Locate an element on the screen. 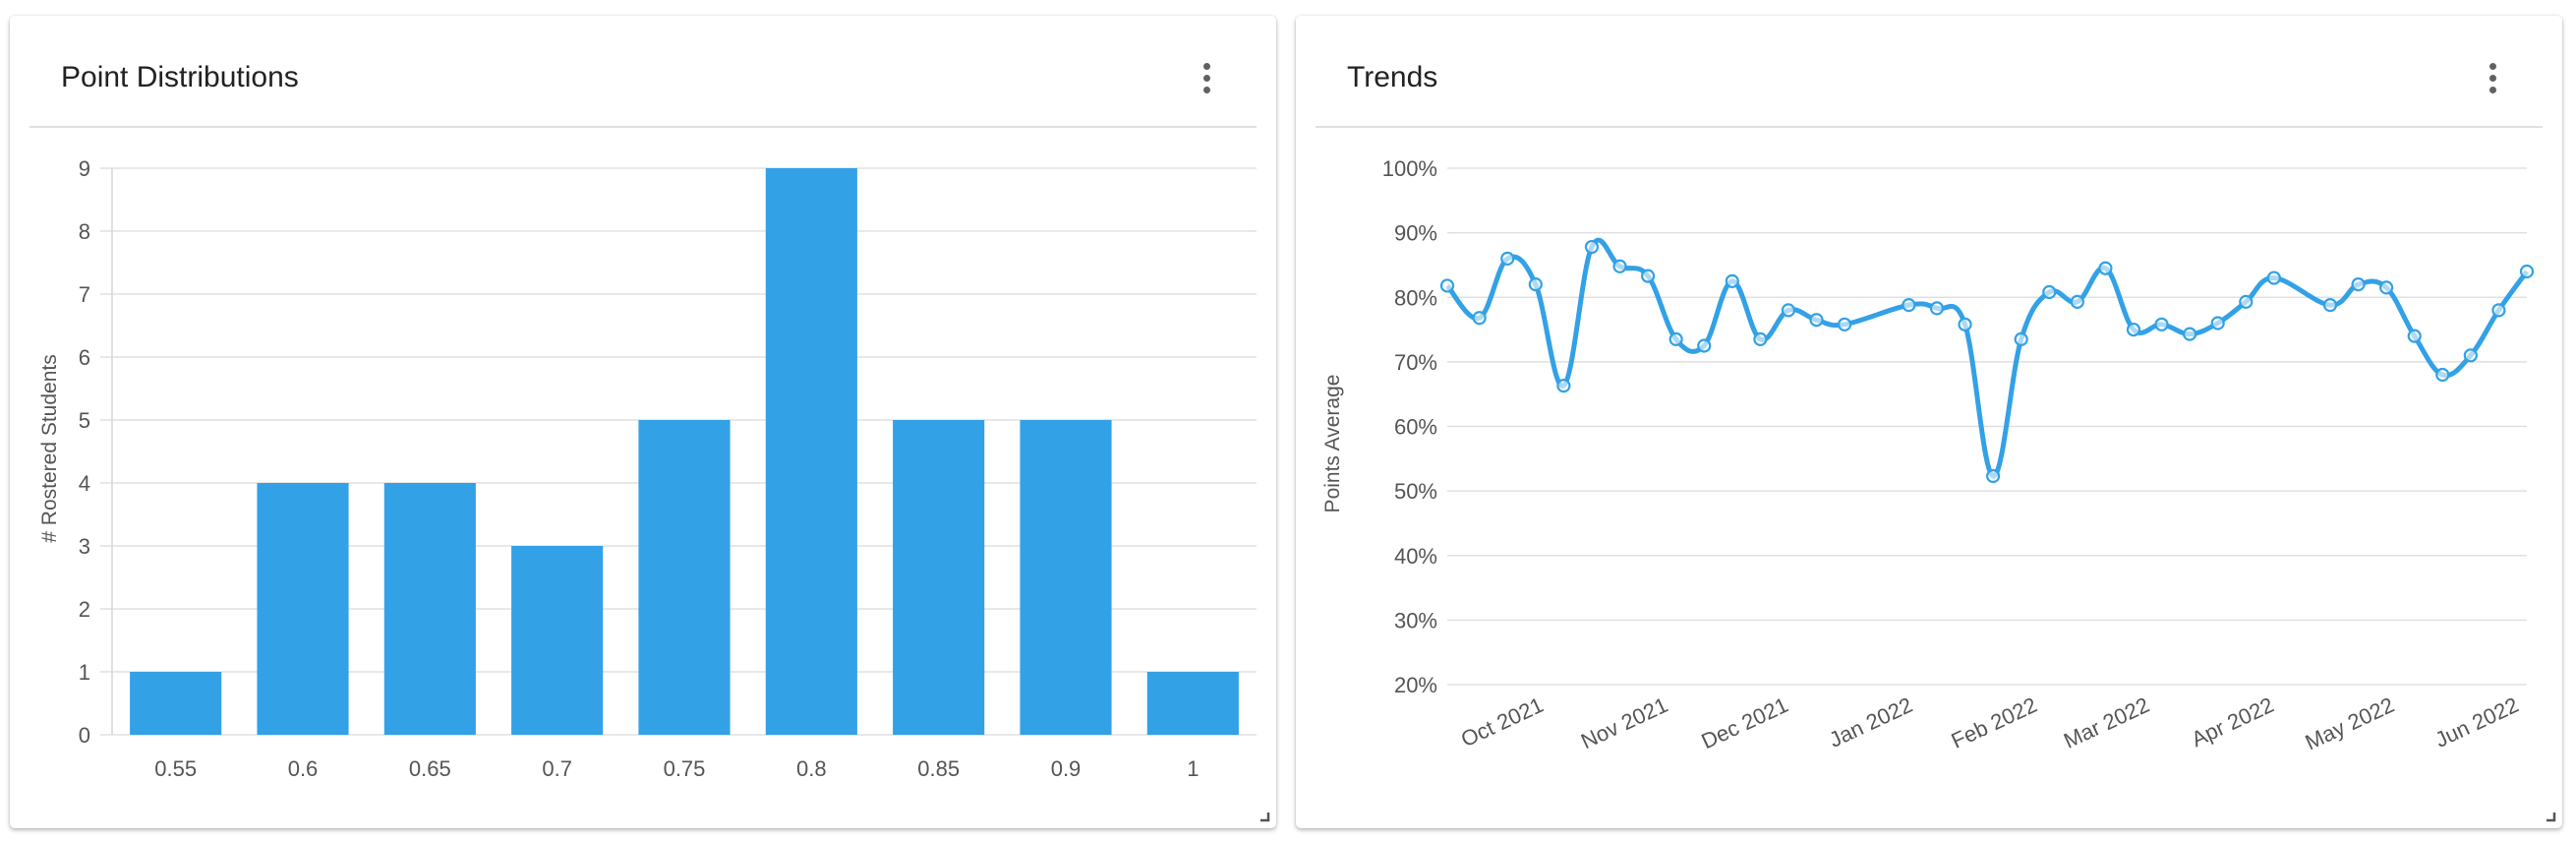  x-tick-label: 0.55 is located at coordinates (175, 769).